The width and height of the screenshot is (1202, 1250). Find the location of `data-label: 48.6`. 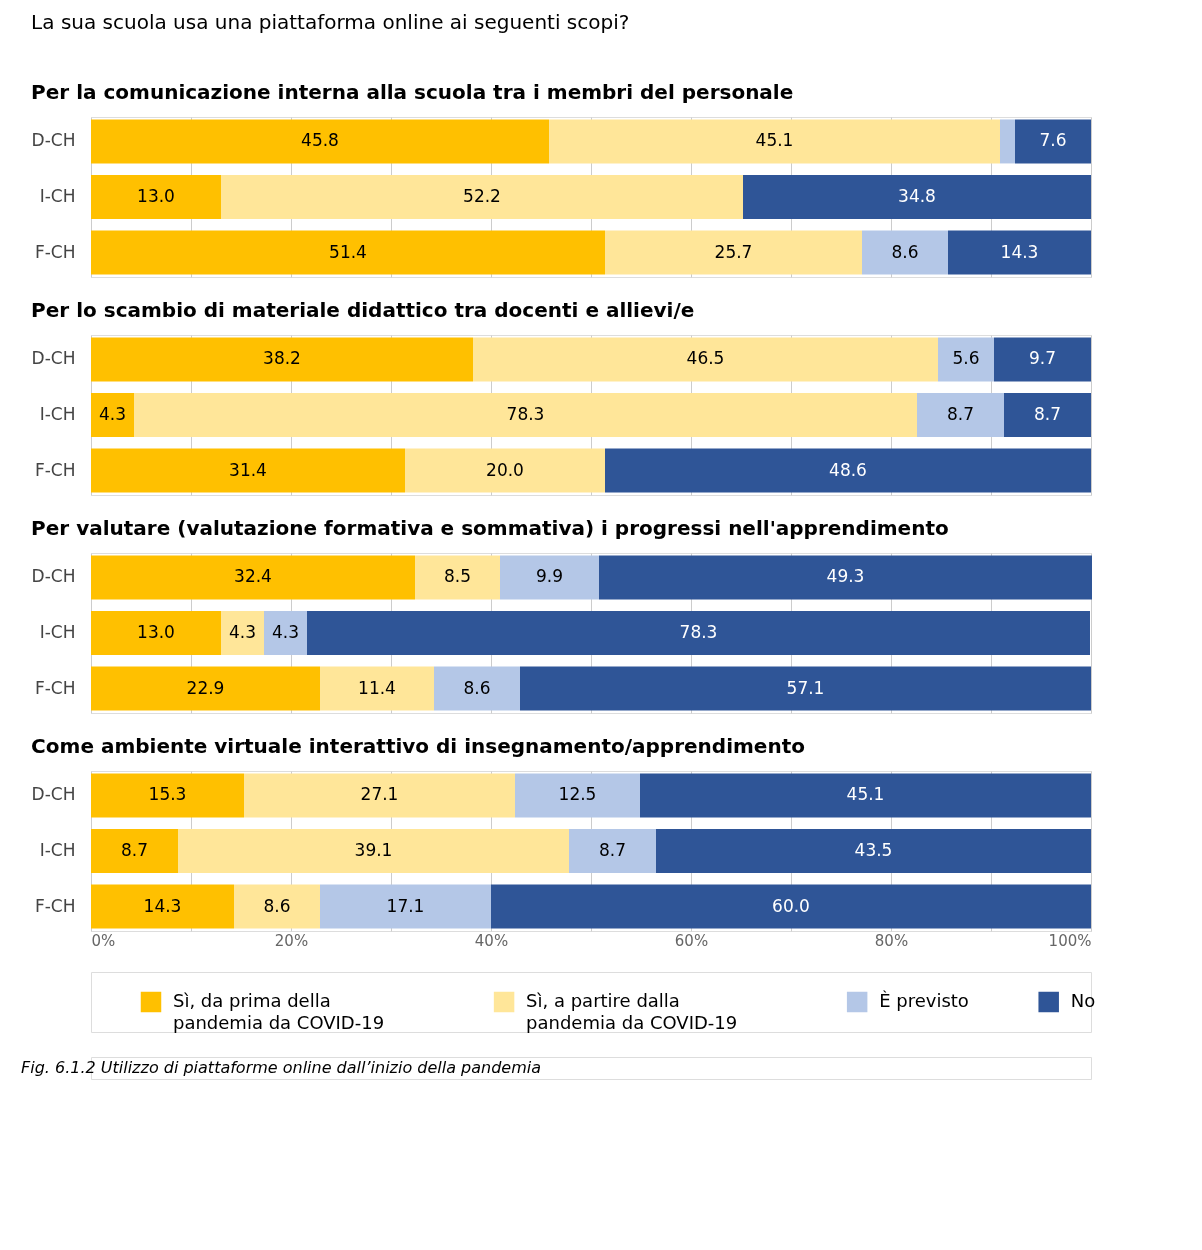

data-label: 48.6 is located at coordinates (848, 469).